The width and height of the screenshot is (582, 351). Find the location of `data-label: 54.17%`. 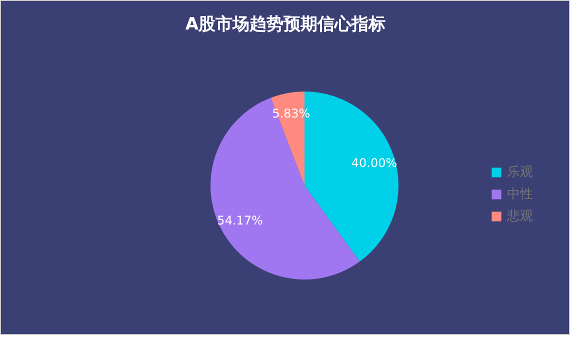

data-label: 54.17% is located at coordinates (240, 220).